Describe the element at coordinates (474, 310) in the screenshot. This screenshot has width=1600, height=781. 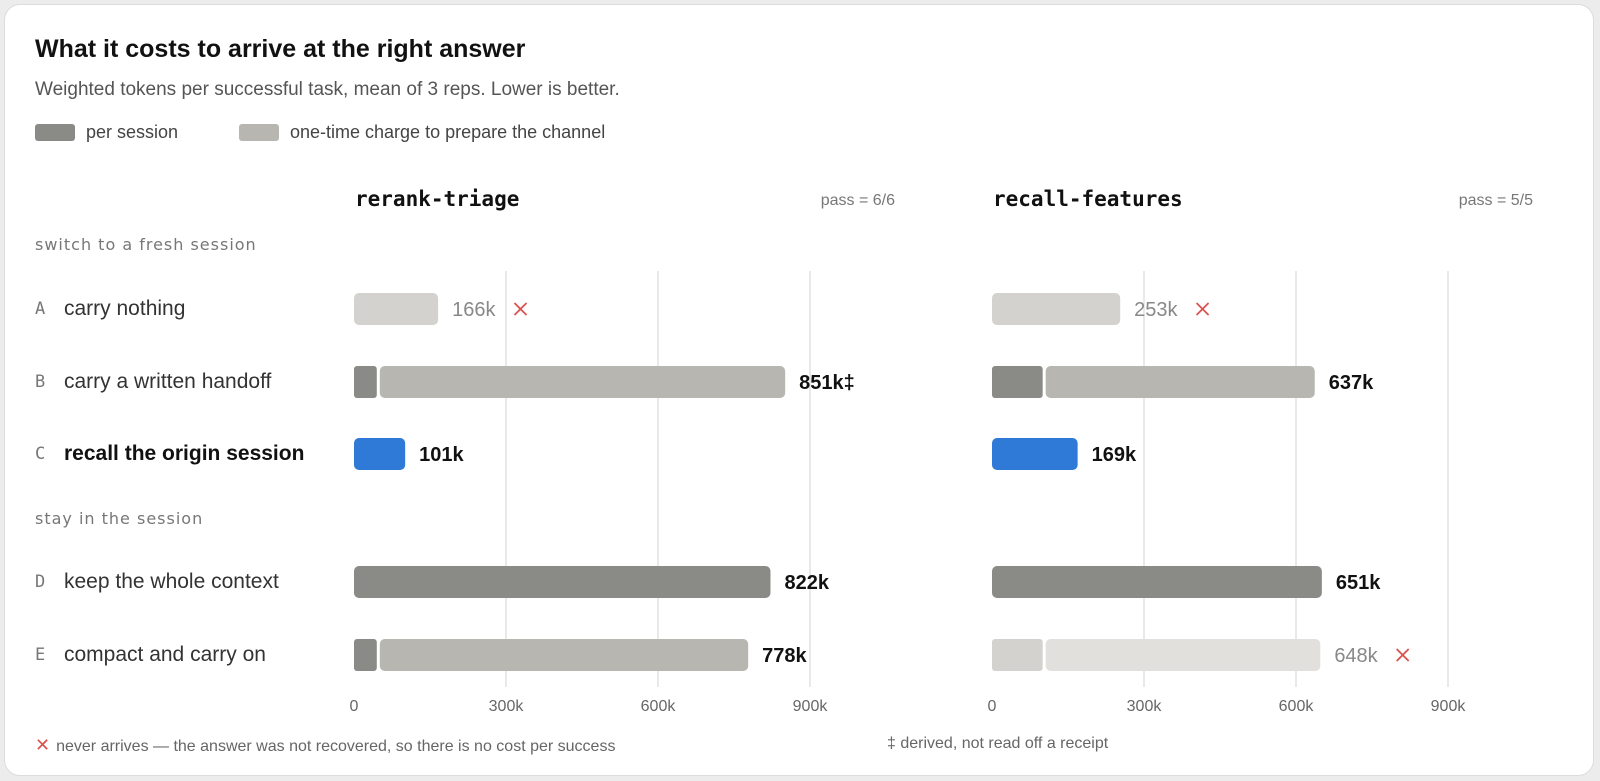
I see `bar-value-label-rerank-triage-a: 166k` at that location.